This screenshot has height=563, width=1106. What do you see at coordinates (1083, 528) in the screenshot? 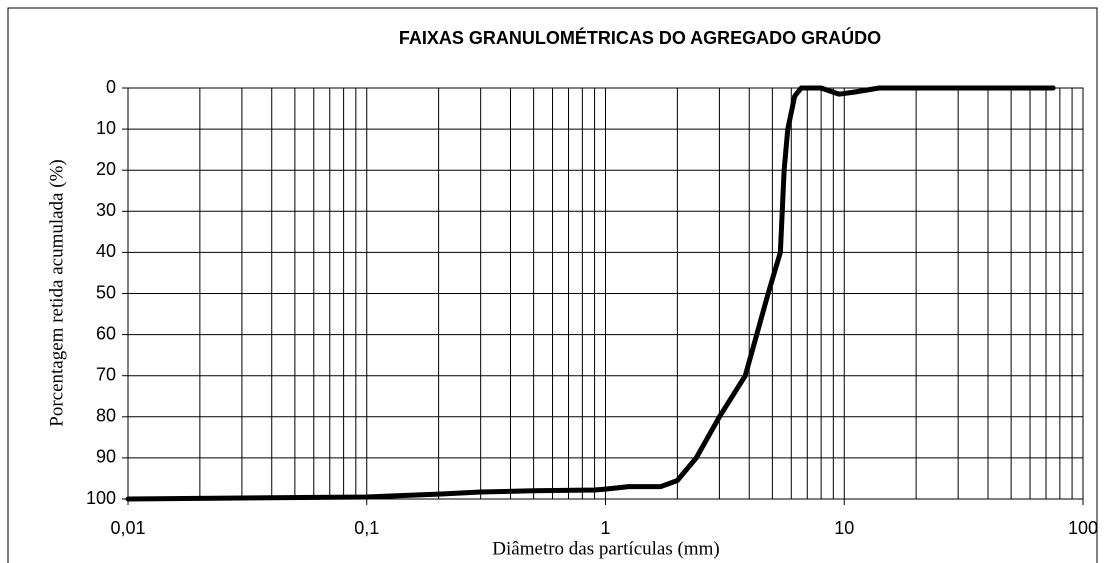
I see `x-tick-label: 100` at bounding box center [1083, 528].